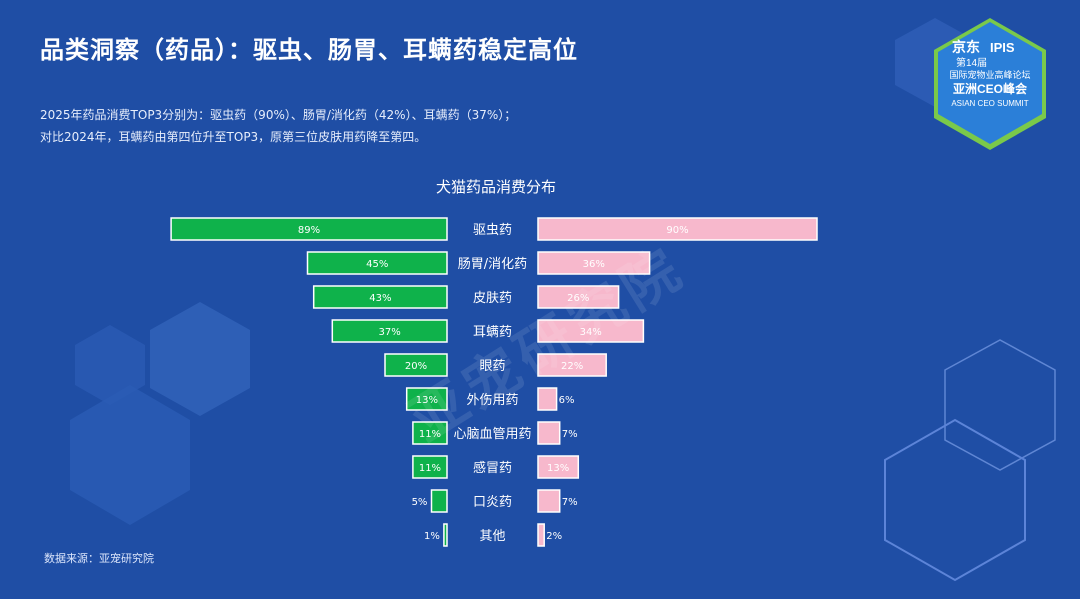 This screenshot has height=599, width=1080. I want to click on category-label-4: 眼药, so click(492, 366).